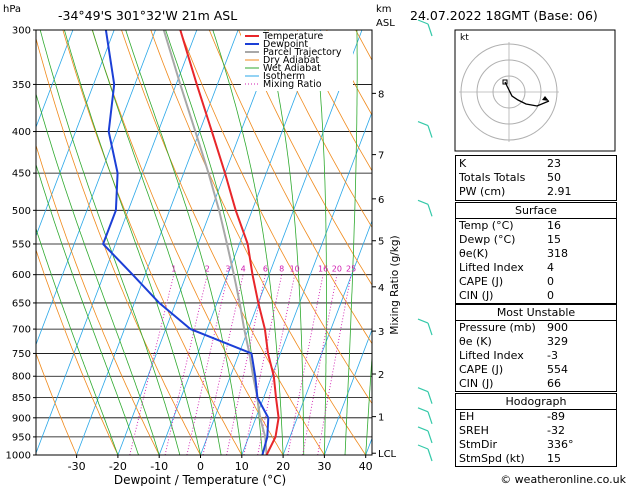  Describe the element at coordinates (554, 239) in the screenshot. I see `surface-value: 15` at that location.